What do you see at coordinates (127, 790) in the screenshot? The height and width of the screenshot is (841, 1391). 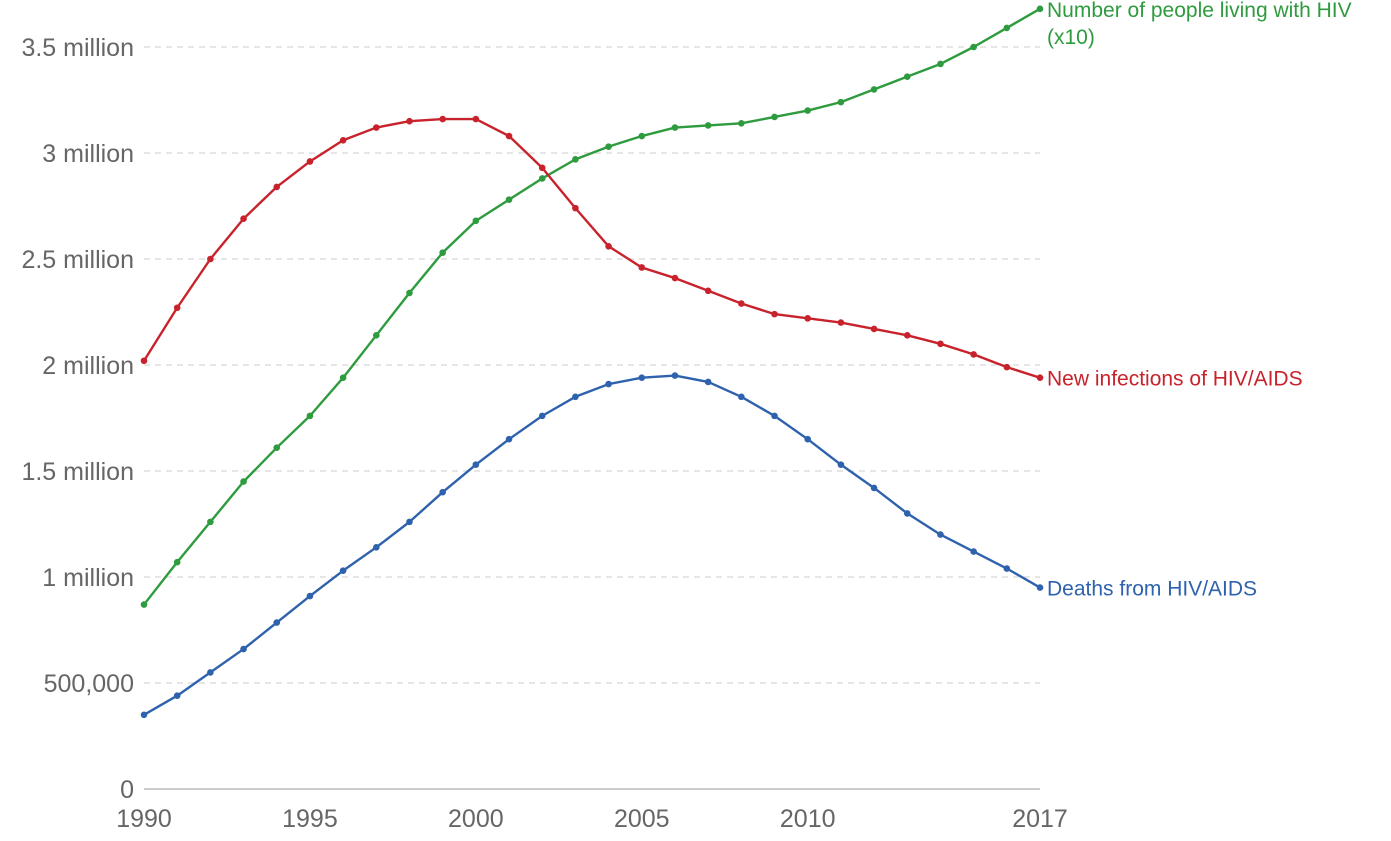 I see `y-tick-label: 0` at bounding box center [127, 790].